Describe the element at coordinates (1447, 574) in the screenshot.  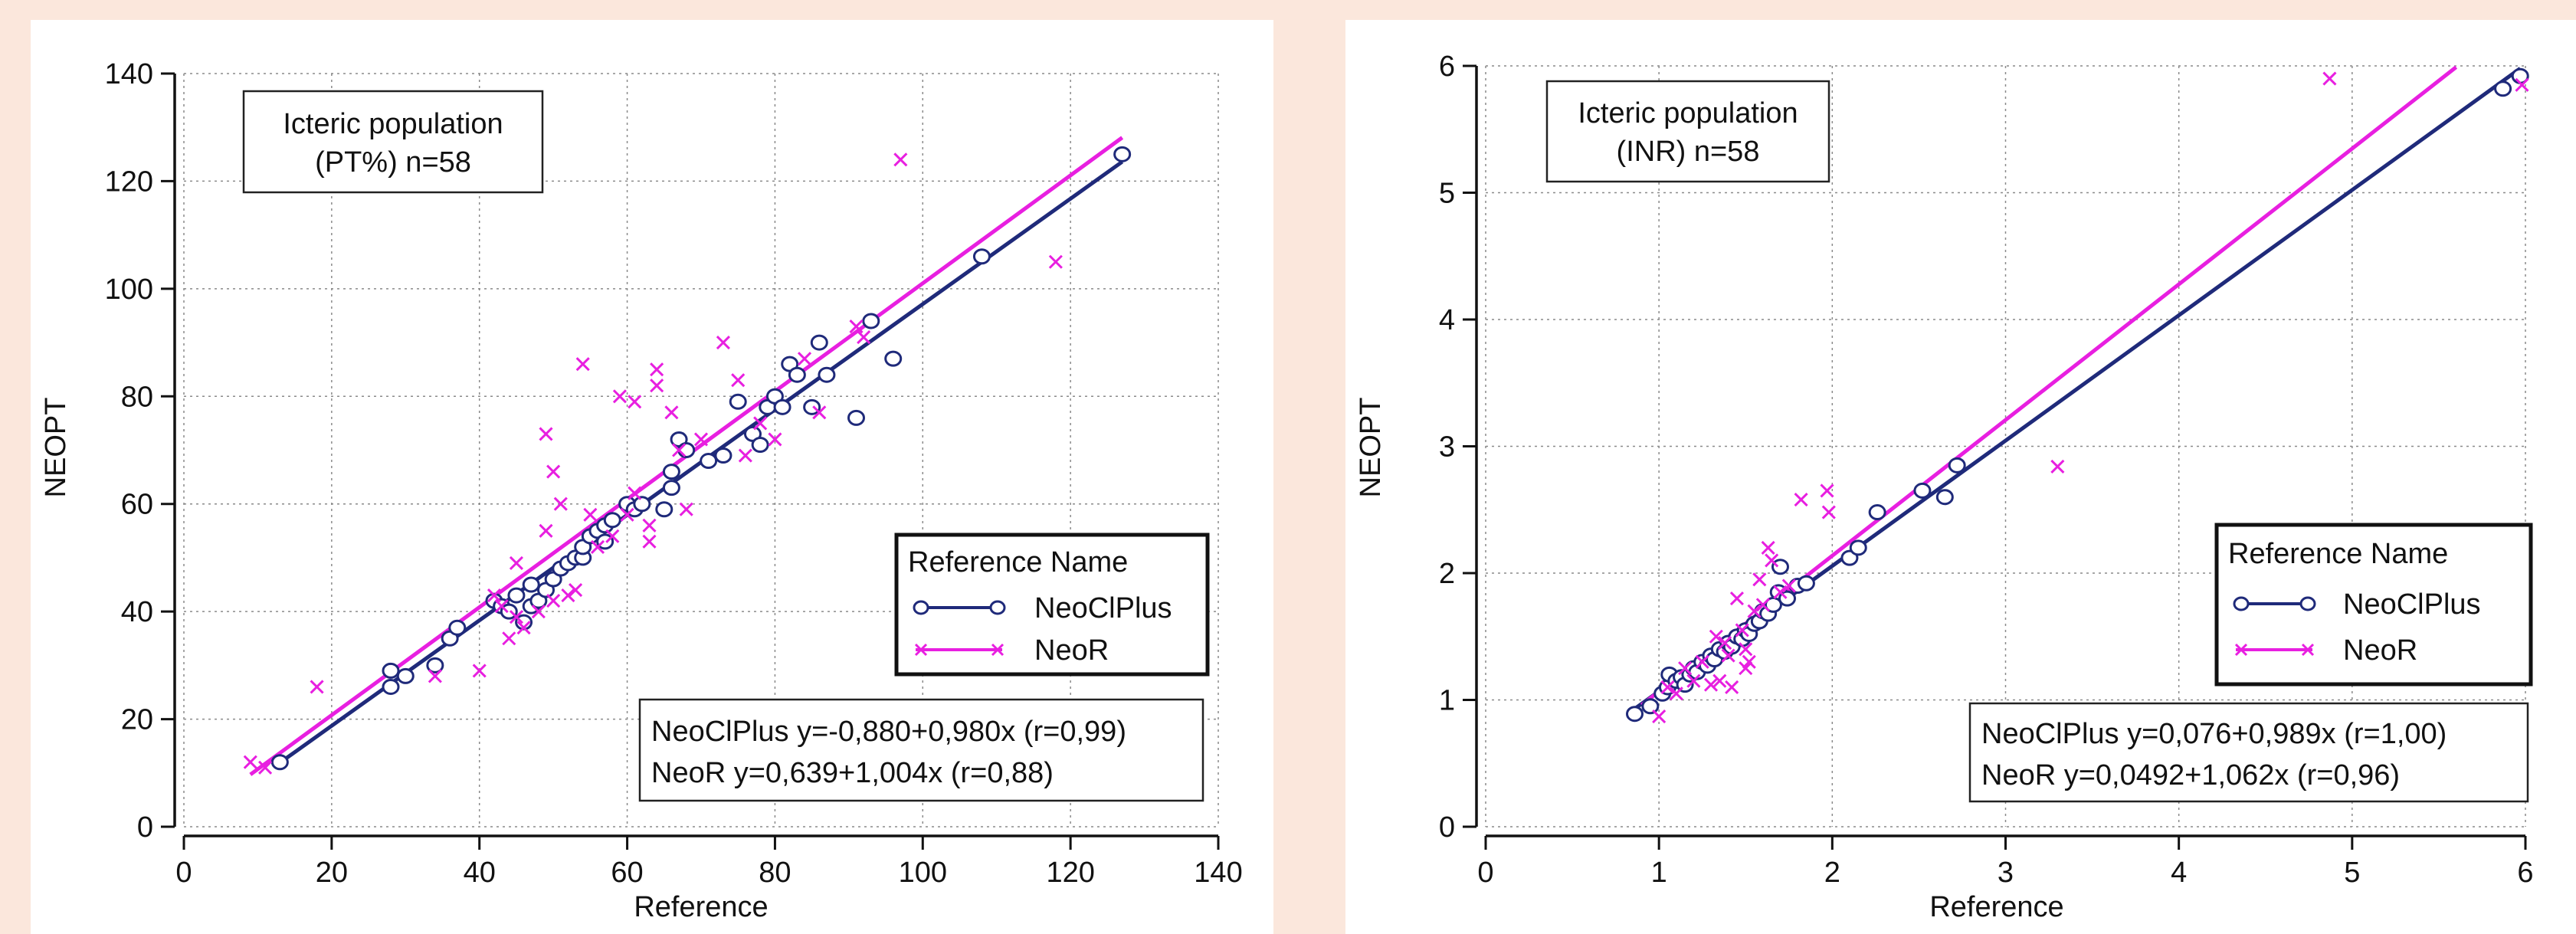
I see `y-tick-label: 2` at that location.